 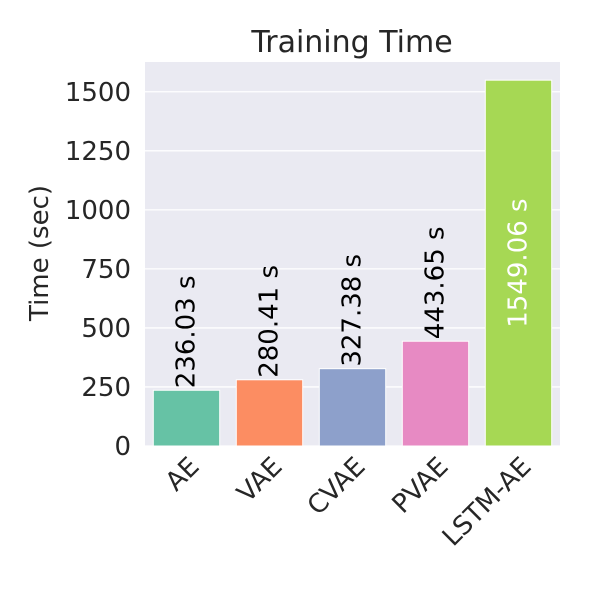 I want to click on x-tick-label: CVAE, so click(x=337, y=487).